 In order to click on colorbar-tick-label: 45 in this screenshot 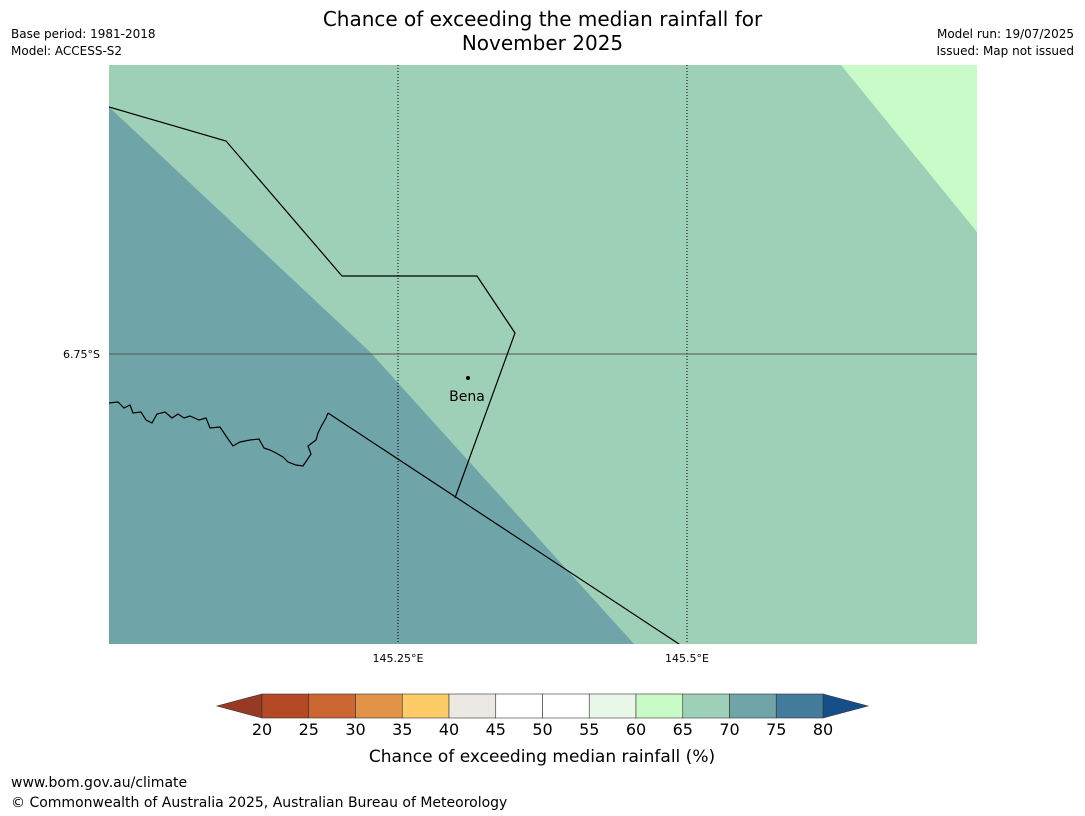, I will do `click(496, 729)`.